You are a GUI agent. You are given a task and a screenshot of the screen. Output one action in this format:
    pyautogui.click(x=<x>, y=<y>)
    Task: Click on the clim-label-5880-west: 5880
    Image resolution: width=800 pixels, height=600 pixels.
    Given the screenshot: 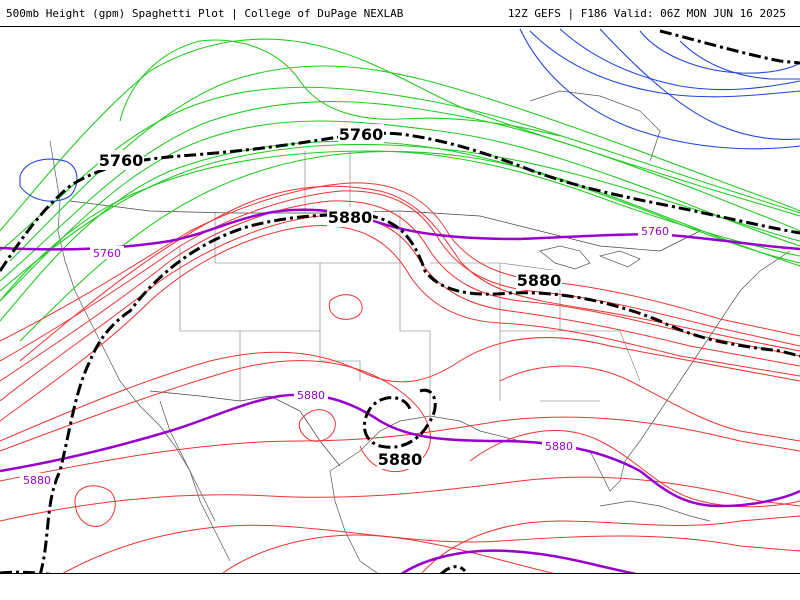 What is the action you would take?
    pyautogui.click(x=37, y=480)
    